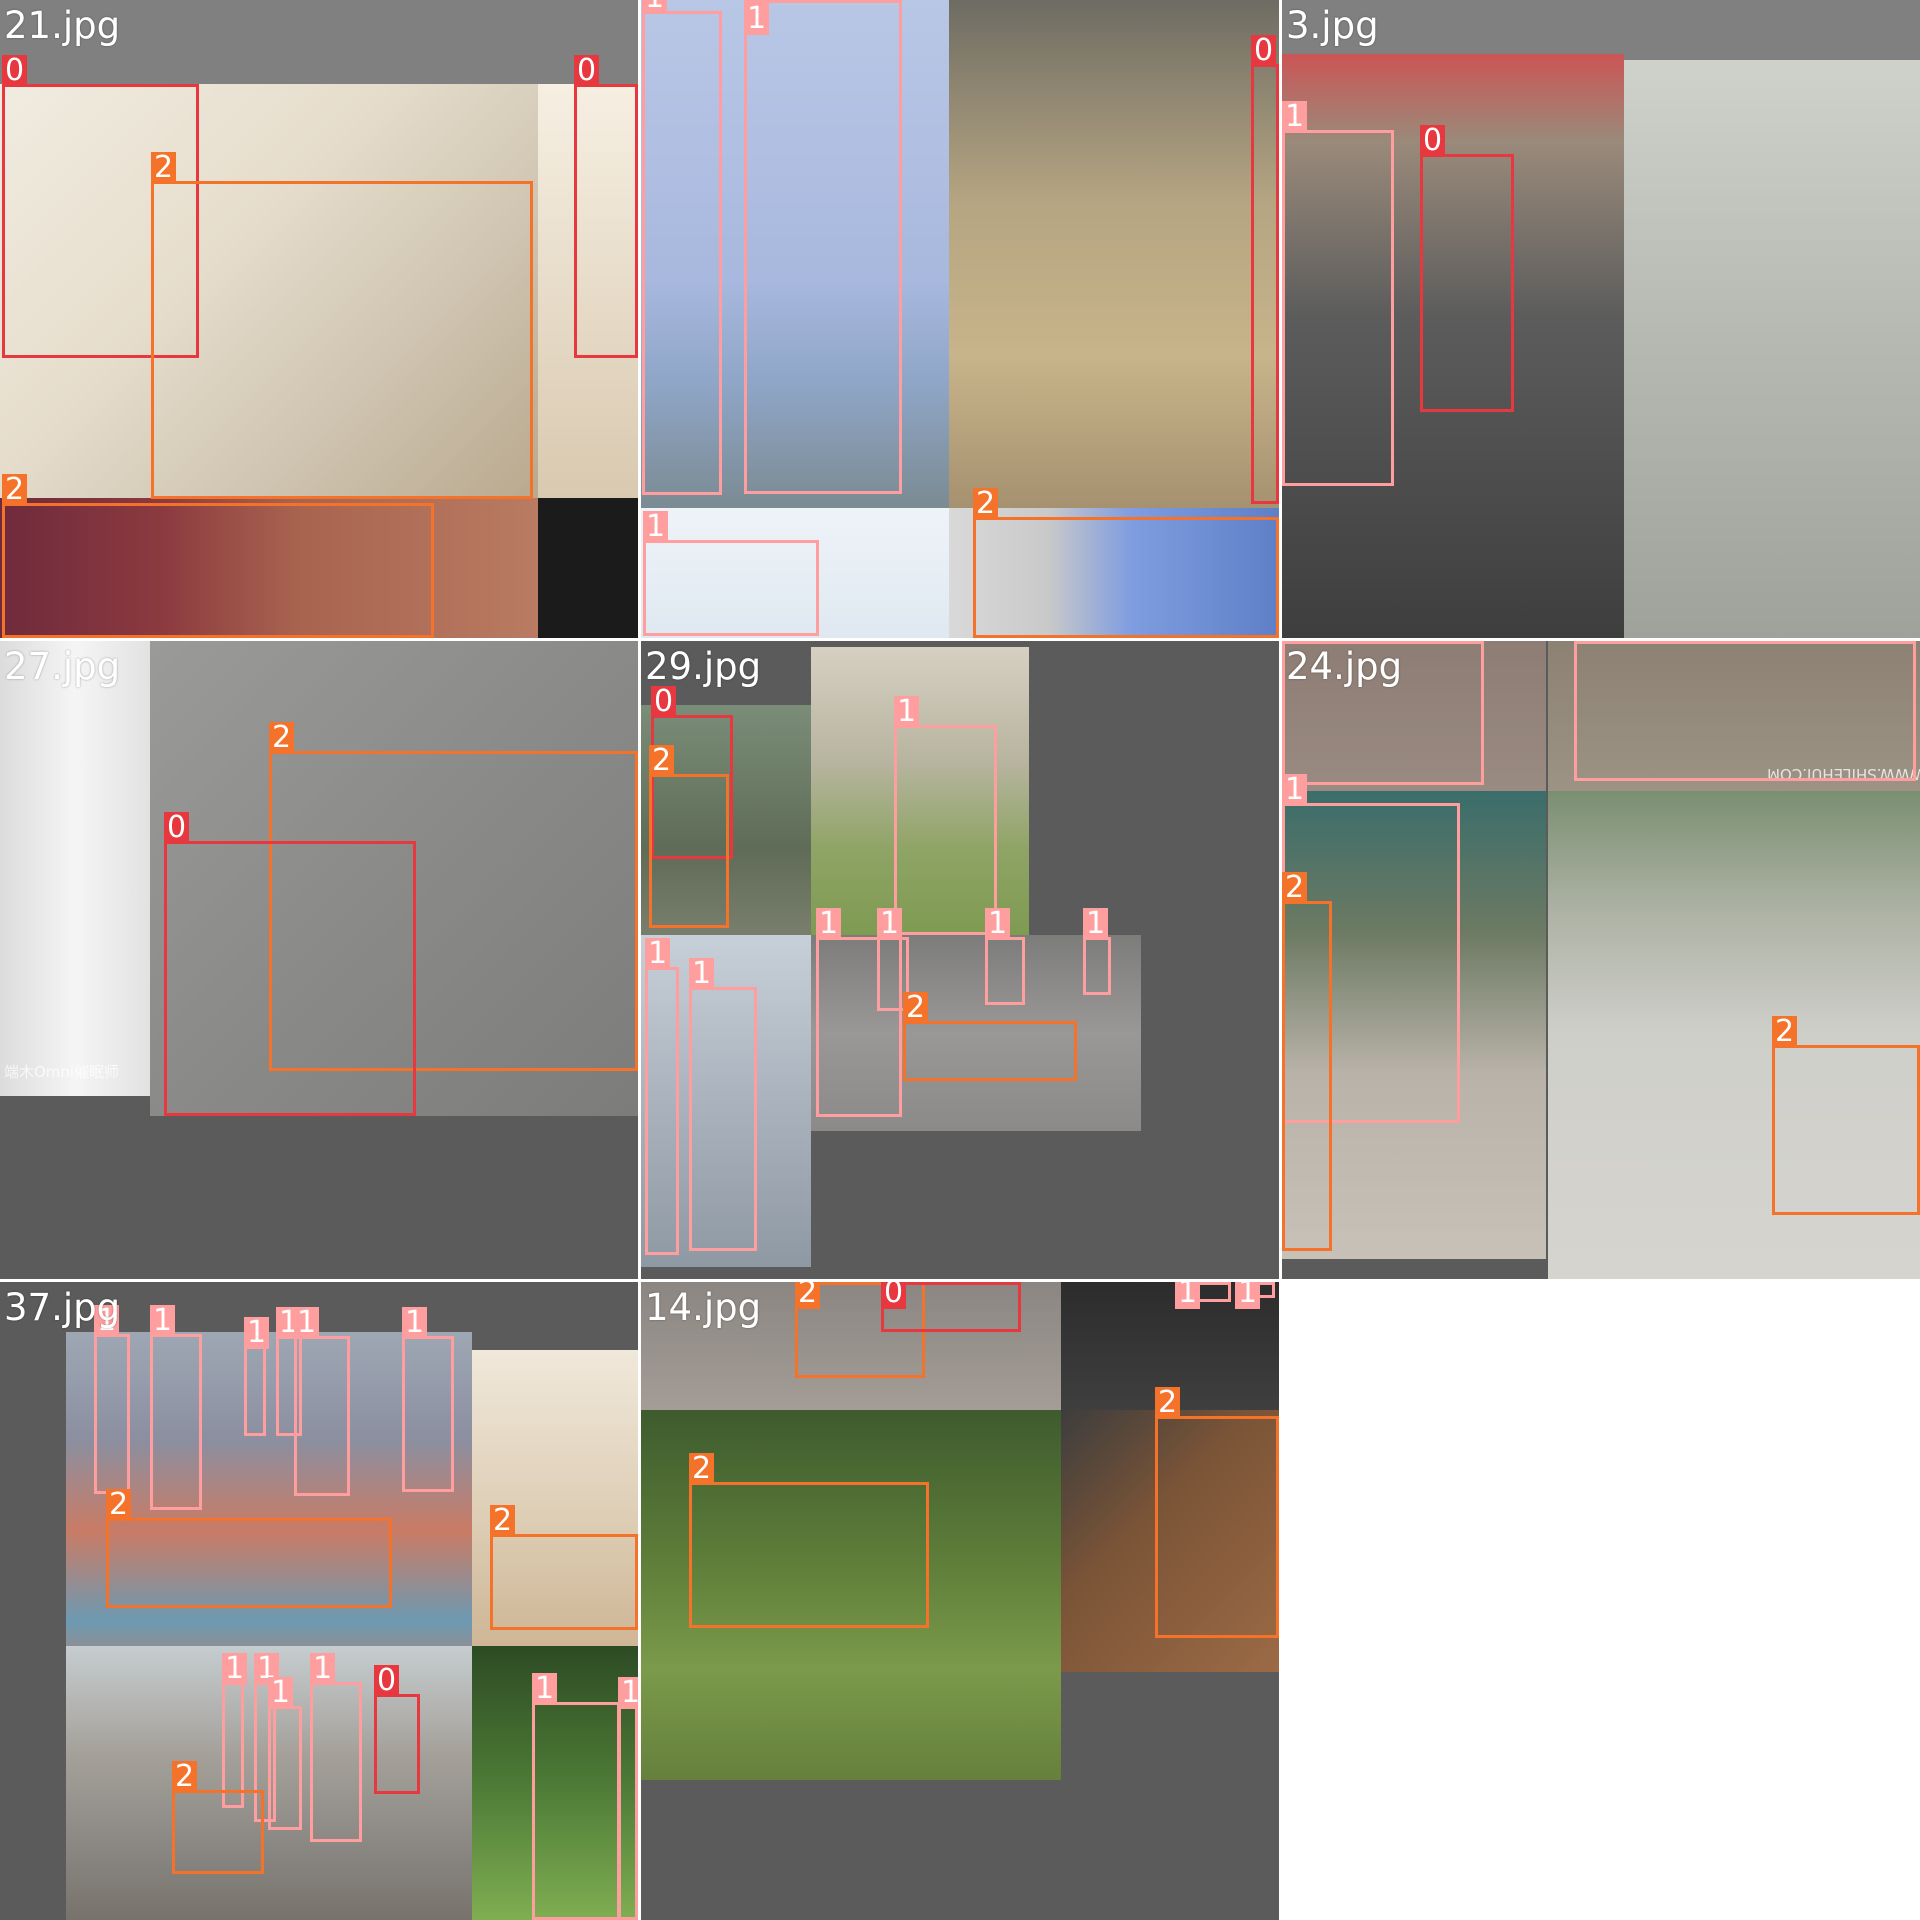 Image resolution: width=1920 pixels, height=1920 pixels. What do you see at coordinates (1114, 573) in the screenshot?
I see `photo-man-lying-blanket` at bounding box center [1114, 573].